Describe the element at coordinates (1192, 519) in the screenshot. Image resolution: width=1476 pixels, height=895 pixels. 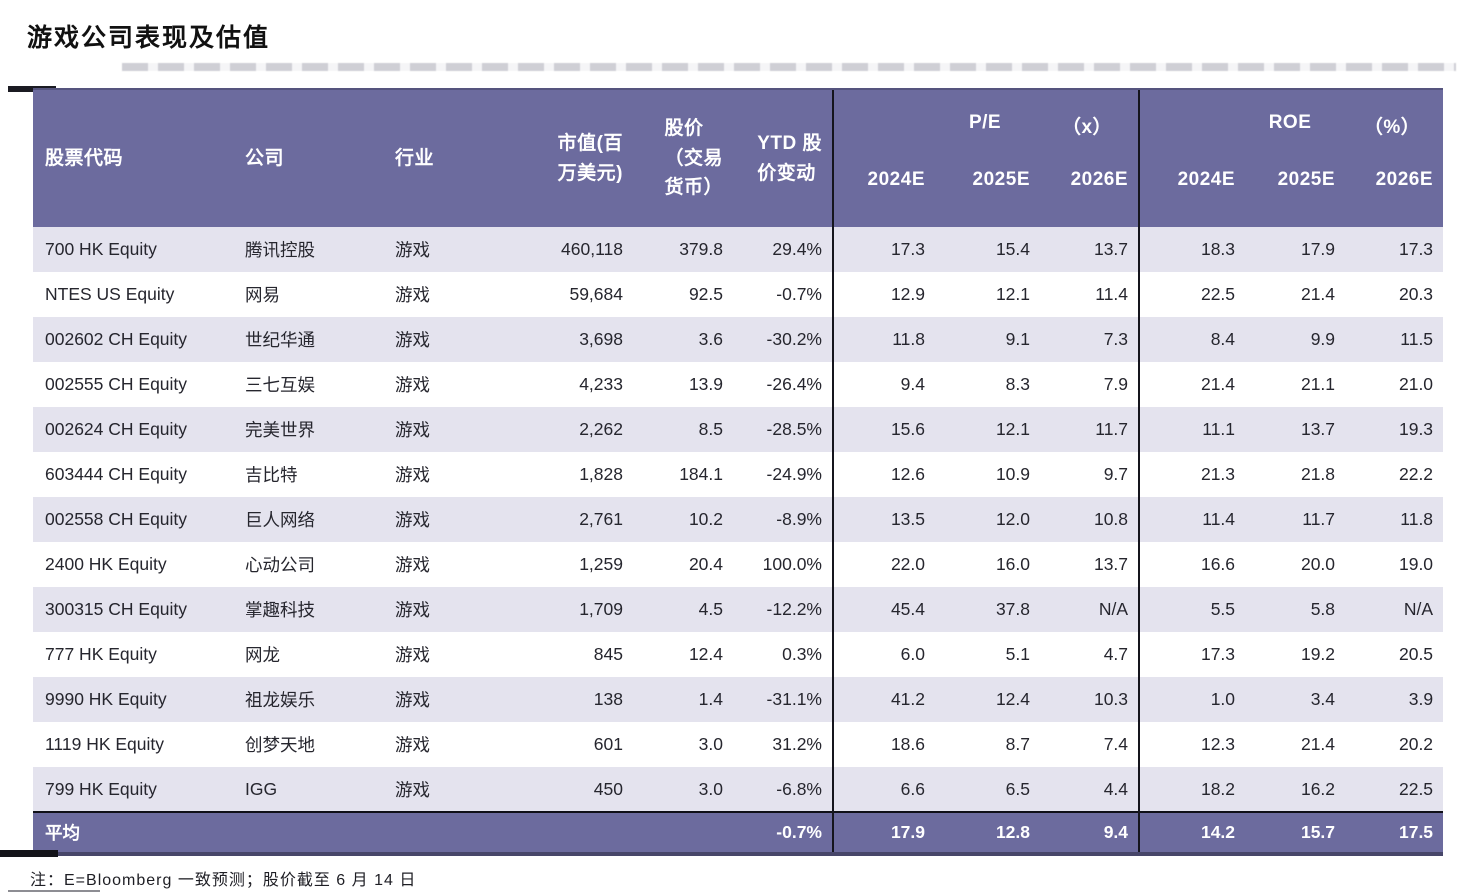
I see `cell-roe-2024: 11.4` at that location.